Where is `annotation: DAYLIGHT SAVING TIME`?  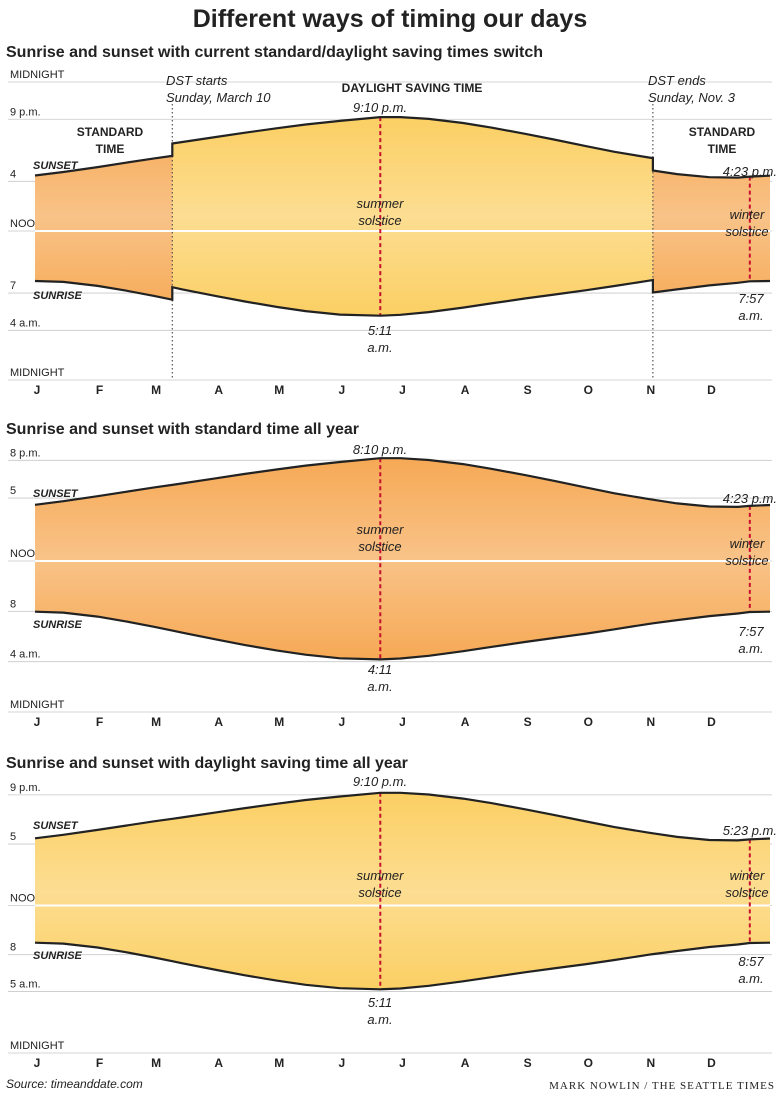 annotation: DAYLIGHT SAVING TIME is located at coordinates (412, 88).